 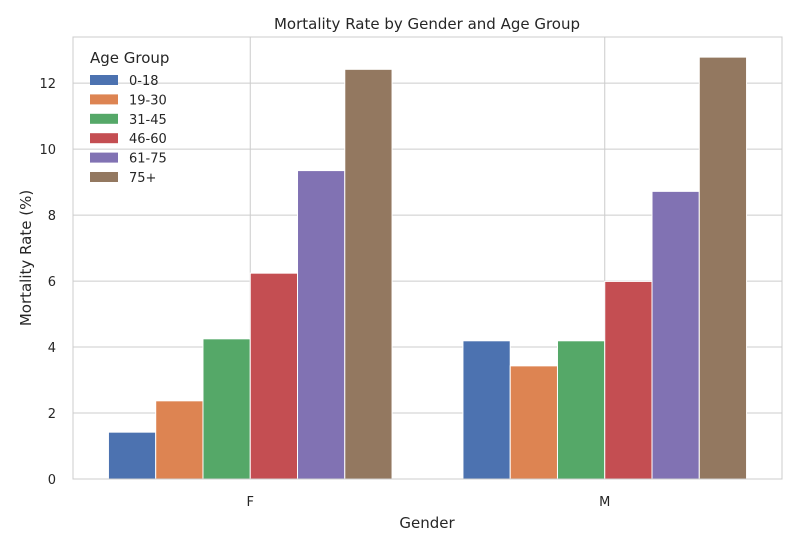 What do you see at coordinates (148, 120) in the screenshot?
I see `legend-label: 31-45` at bounding box center [148, 120].